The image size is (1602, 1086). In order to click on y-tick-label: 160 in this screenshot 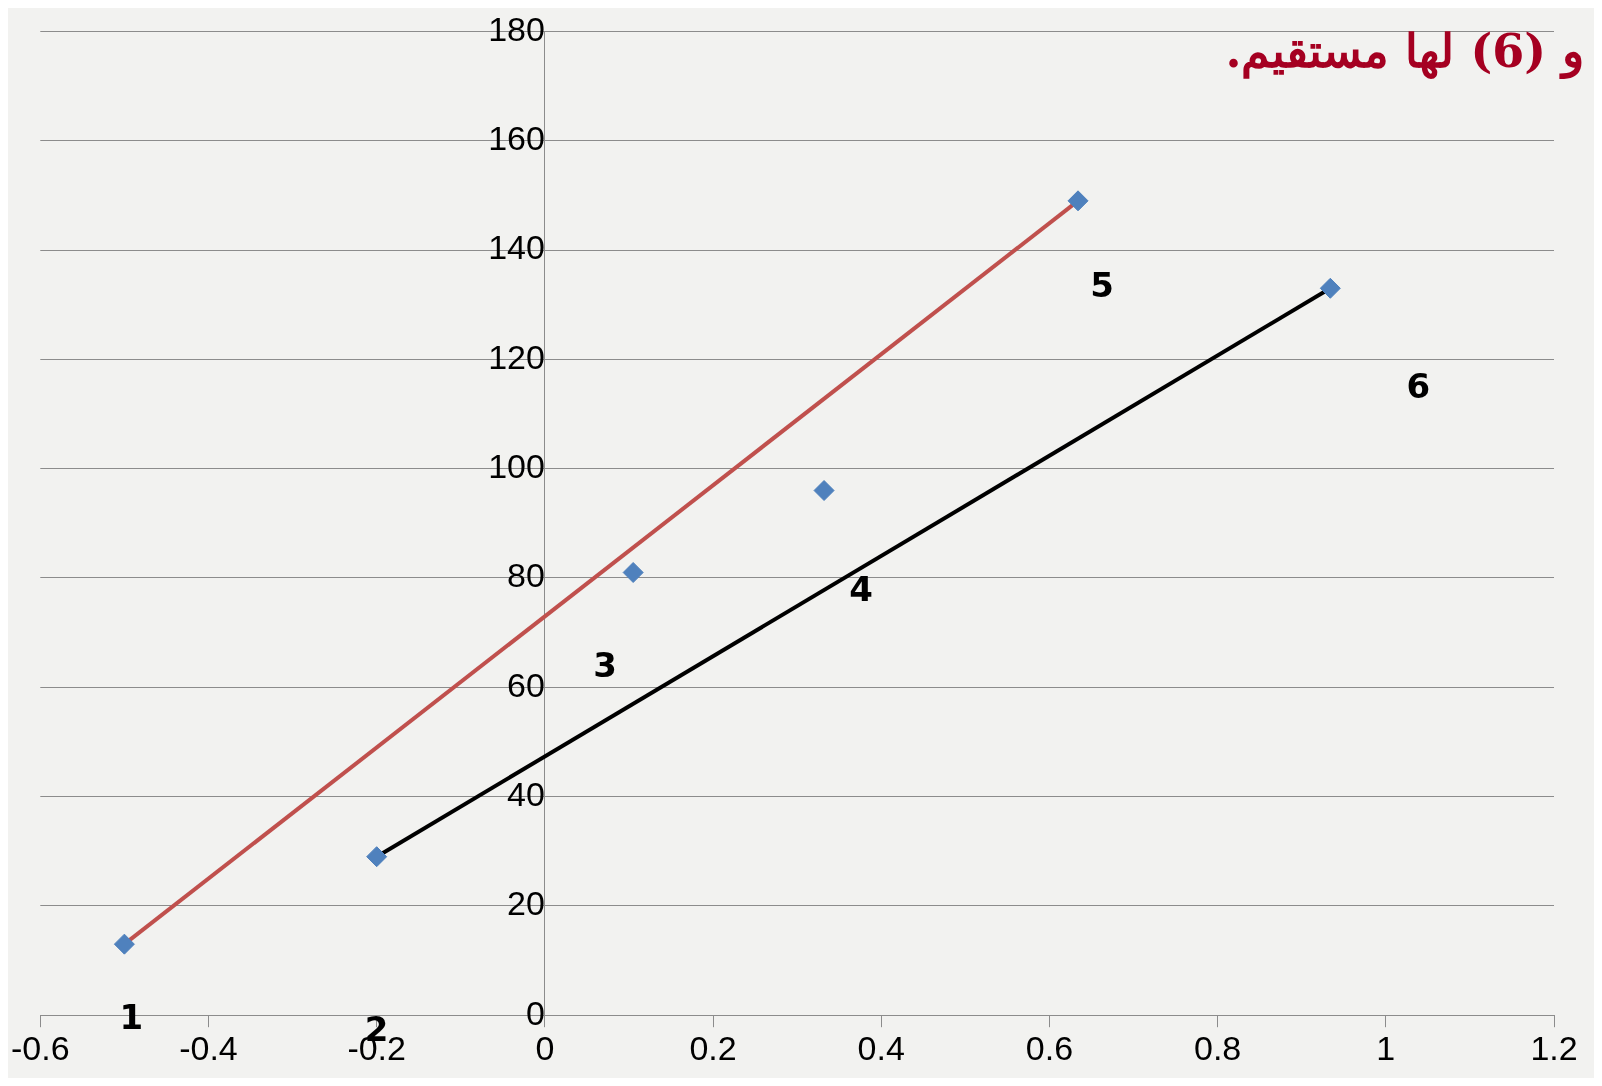, I will do `click(516, 138)`.